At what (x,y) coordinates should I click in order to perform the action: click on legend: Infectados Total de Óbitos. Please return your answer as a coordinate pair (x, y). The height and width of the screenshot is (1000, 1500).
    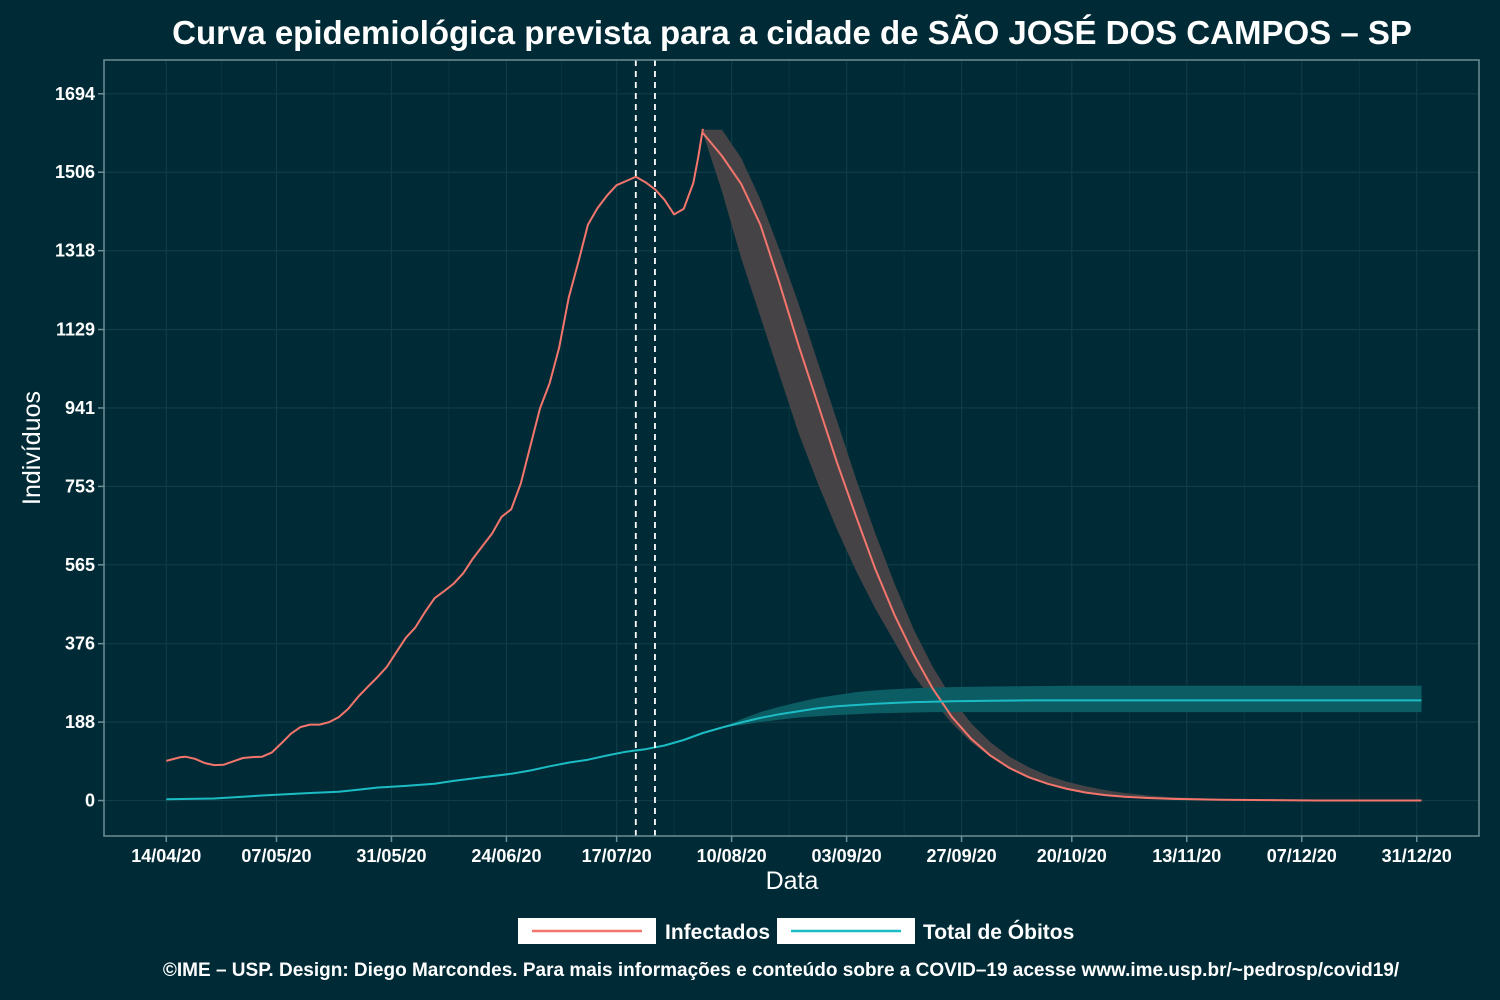
    Looking at the image, I should click on (796, 931).